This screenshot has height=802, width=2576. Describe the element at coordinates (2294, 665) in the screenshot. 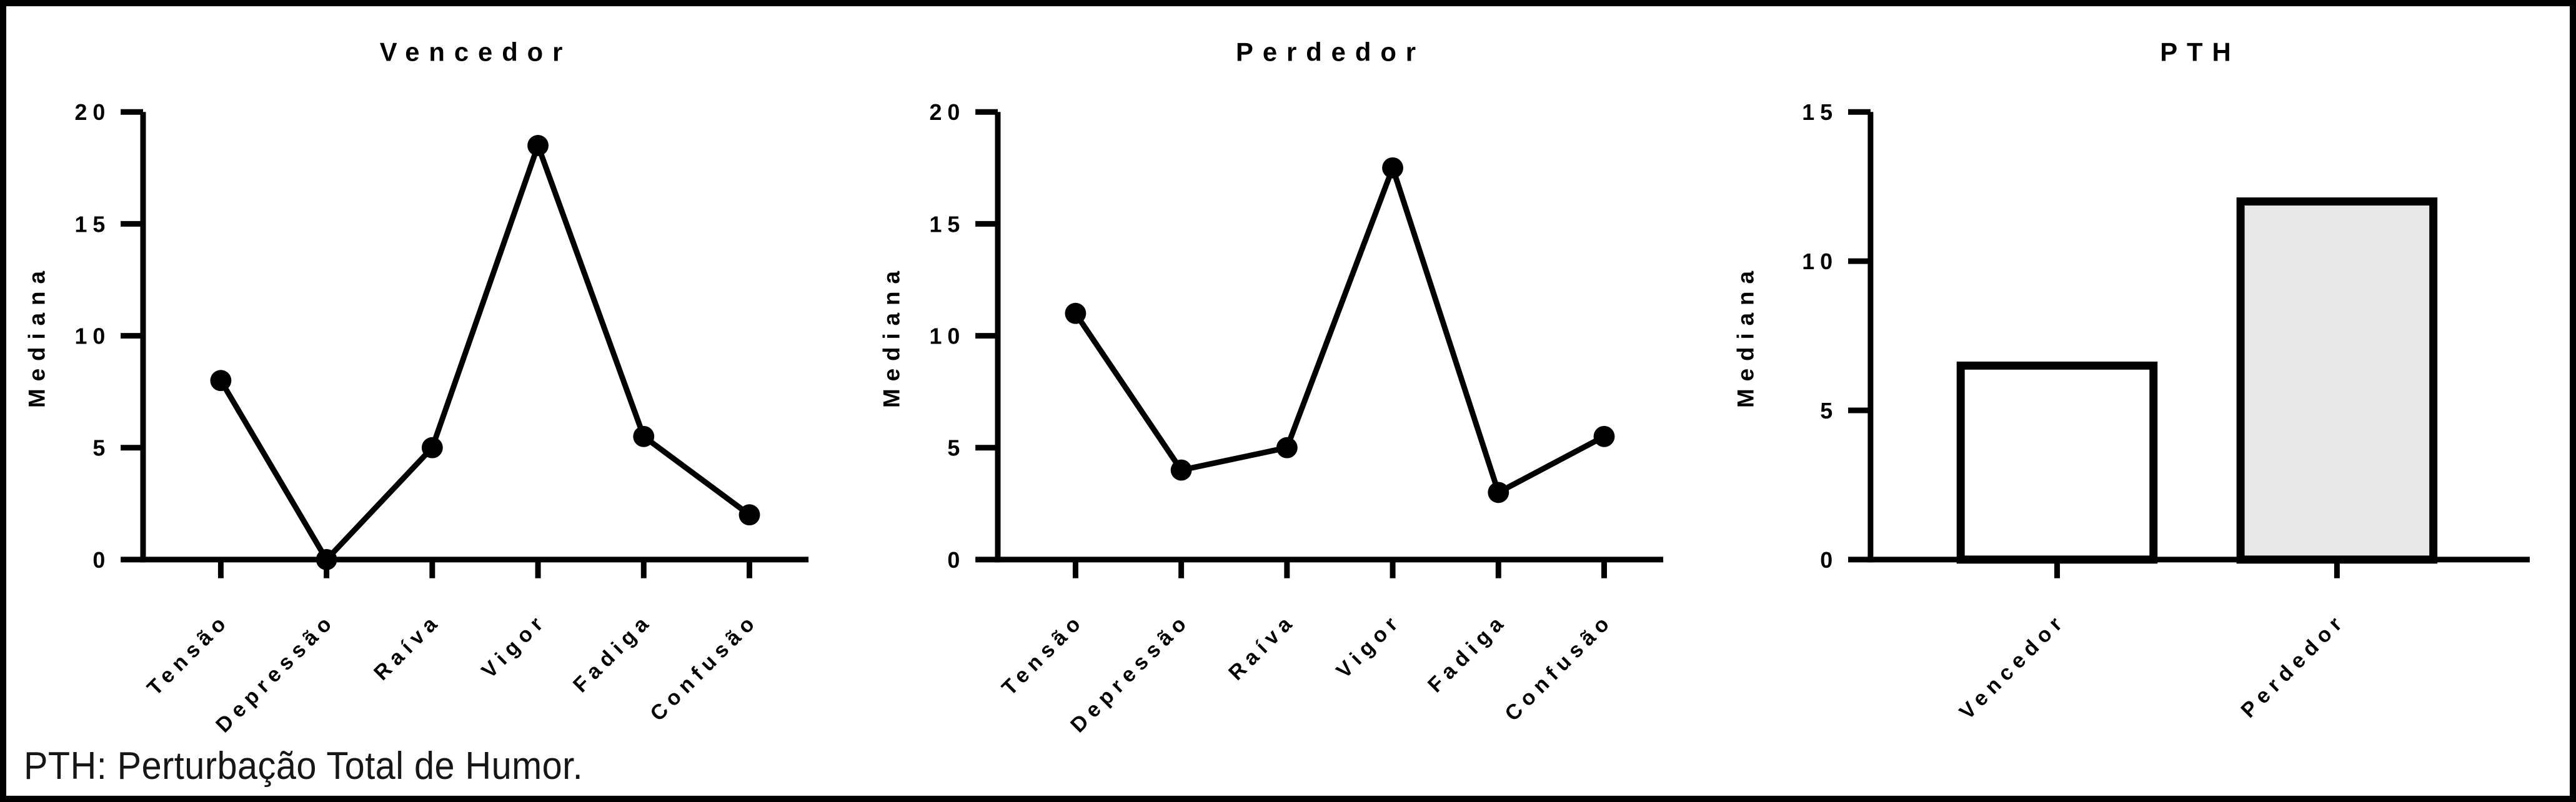

I see `x-category-label-perdedor: Perdedor` at that location.